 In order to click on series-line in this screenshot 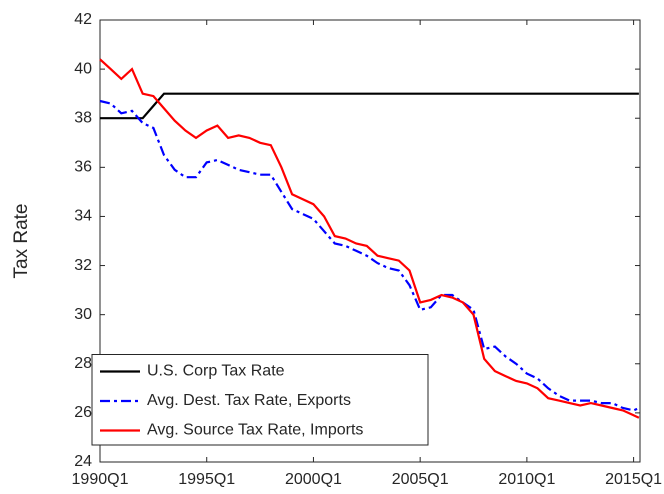, I will do `click(369, 106)`.